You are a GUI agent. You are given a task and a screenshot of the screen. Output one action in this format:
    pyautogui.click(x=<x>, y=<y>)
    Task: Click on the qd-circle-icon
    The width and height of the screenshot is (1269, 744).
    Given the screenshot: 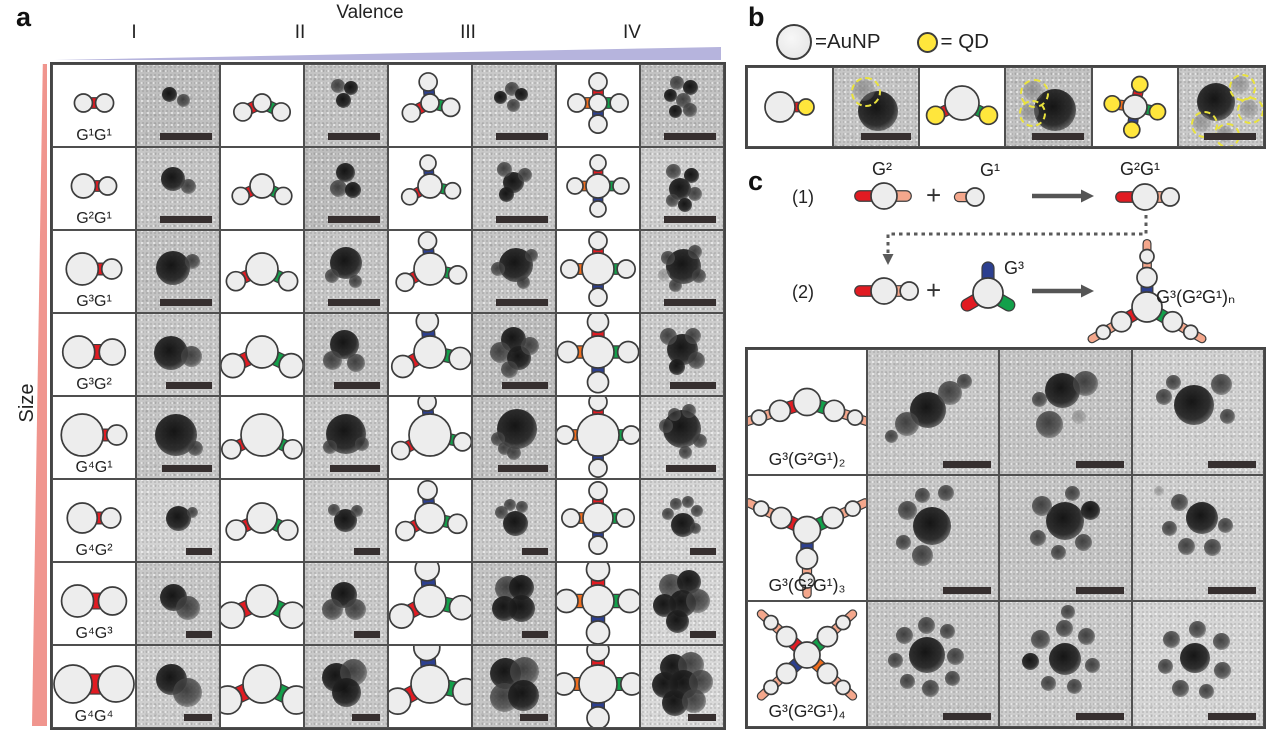 What is the action you would take?
    pyautogui.click(x=927, y=42)
    